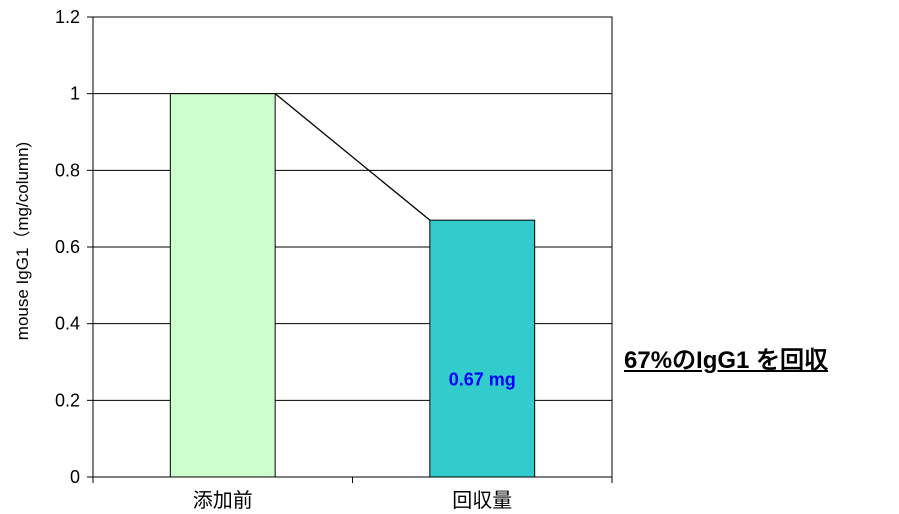 The image size is (899, 514). I want to click on recovery-annotation: 67%のIgG1 を回収, so click(726, 360).